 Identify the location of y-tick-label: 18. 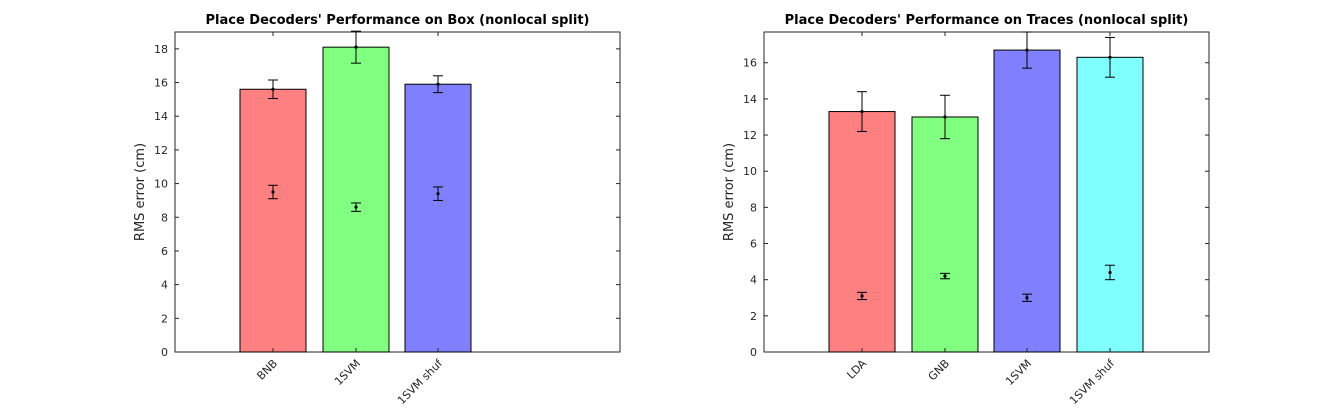
(161, 49).